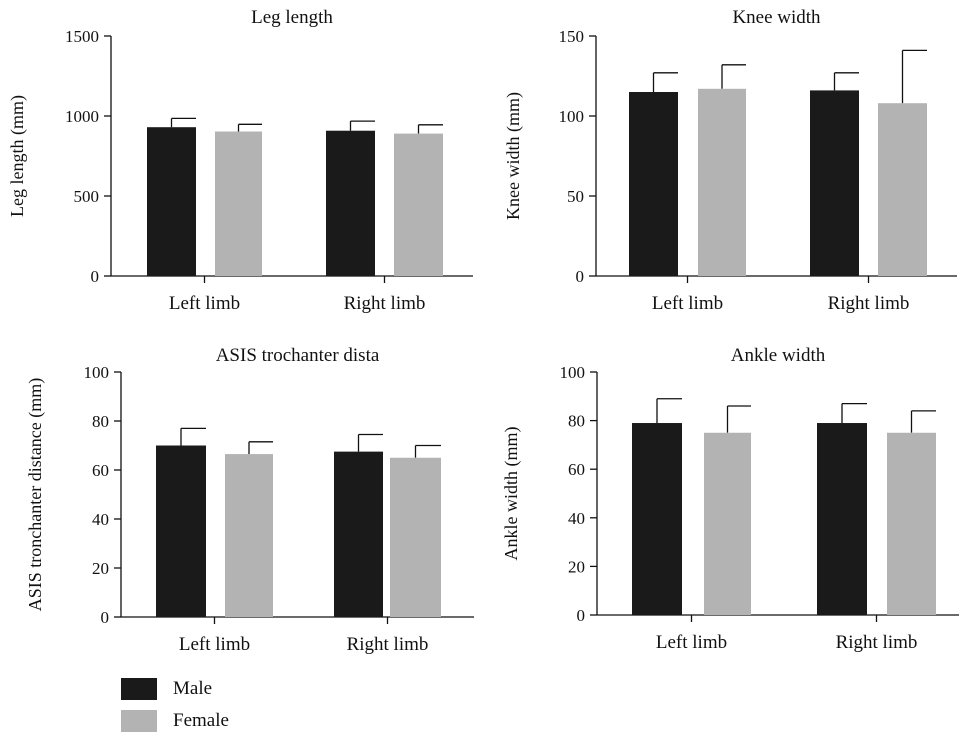 The width and height of the screenshot is (961, 740). Describe the element at coordinates (572, 36) in the screenshot. I see `y-tick-label: 150` at that location.